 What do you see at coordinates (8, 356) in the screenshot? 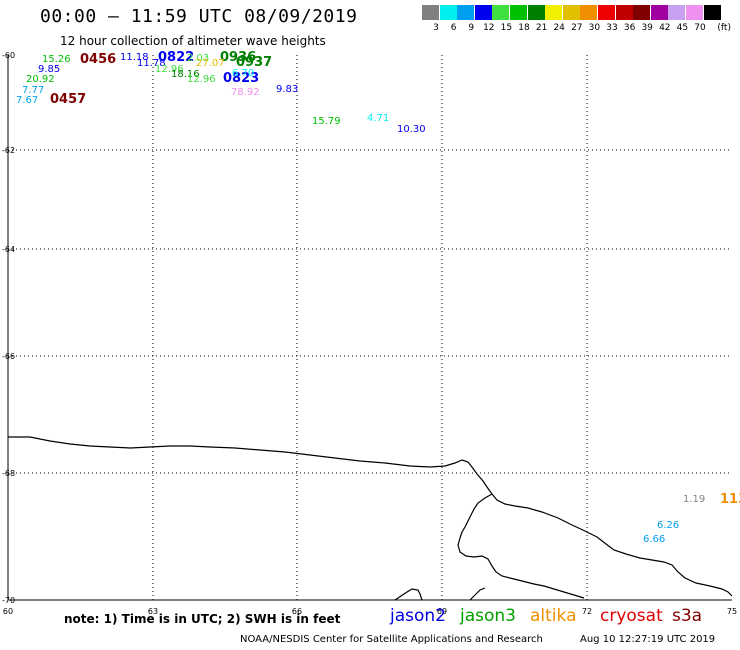
I see `lat-tick-label: -66` at bounding box center [8, 356].